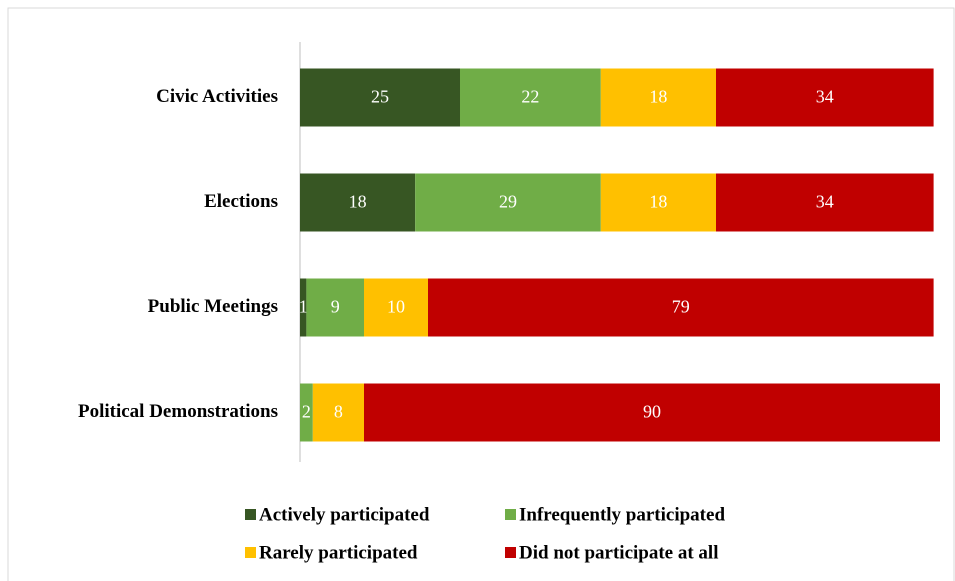  I want to click on data-label: 1, so click(303, 307).